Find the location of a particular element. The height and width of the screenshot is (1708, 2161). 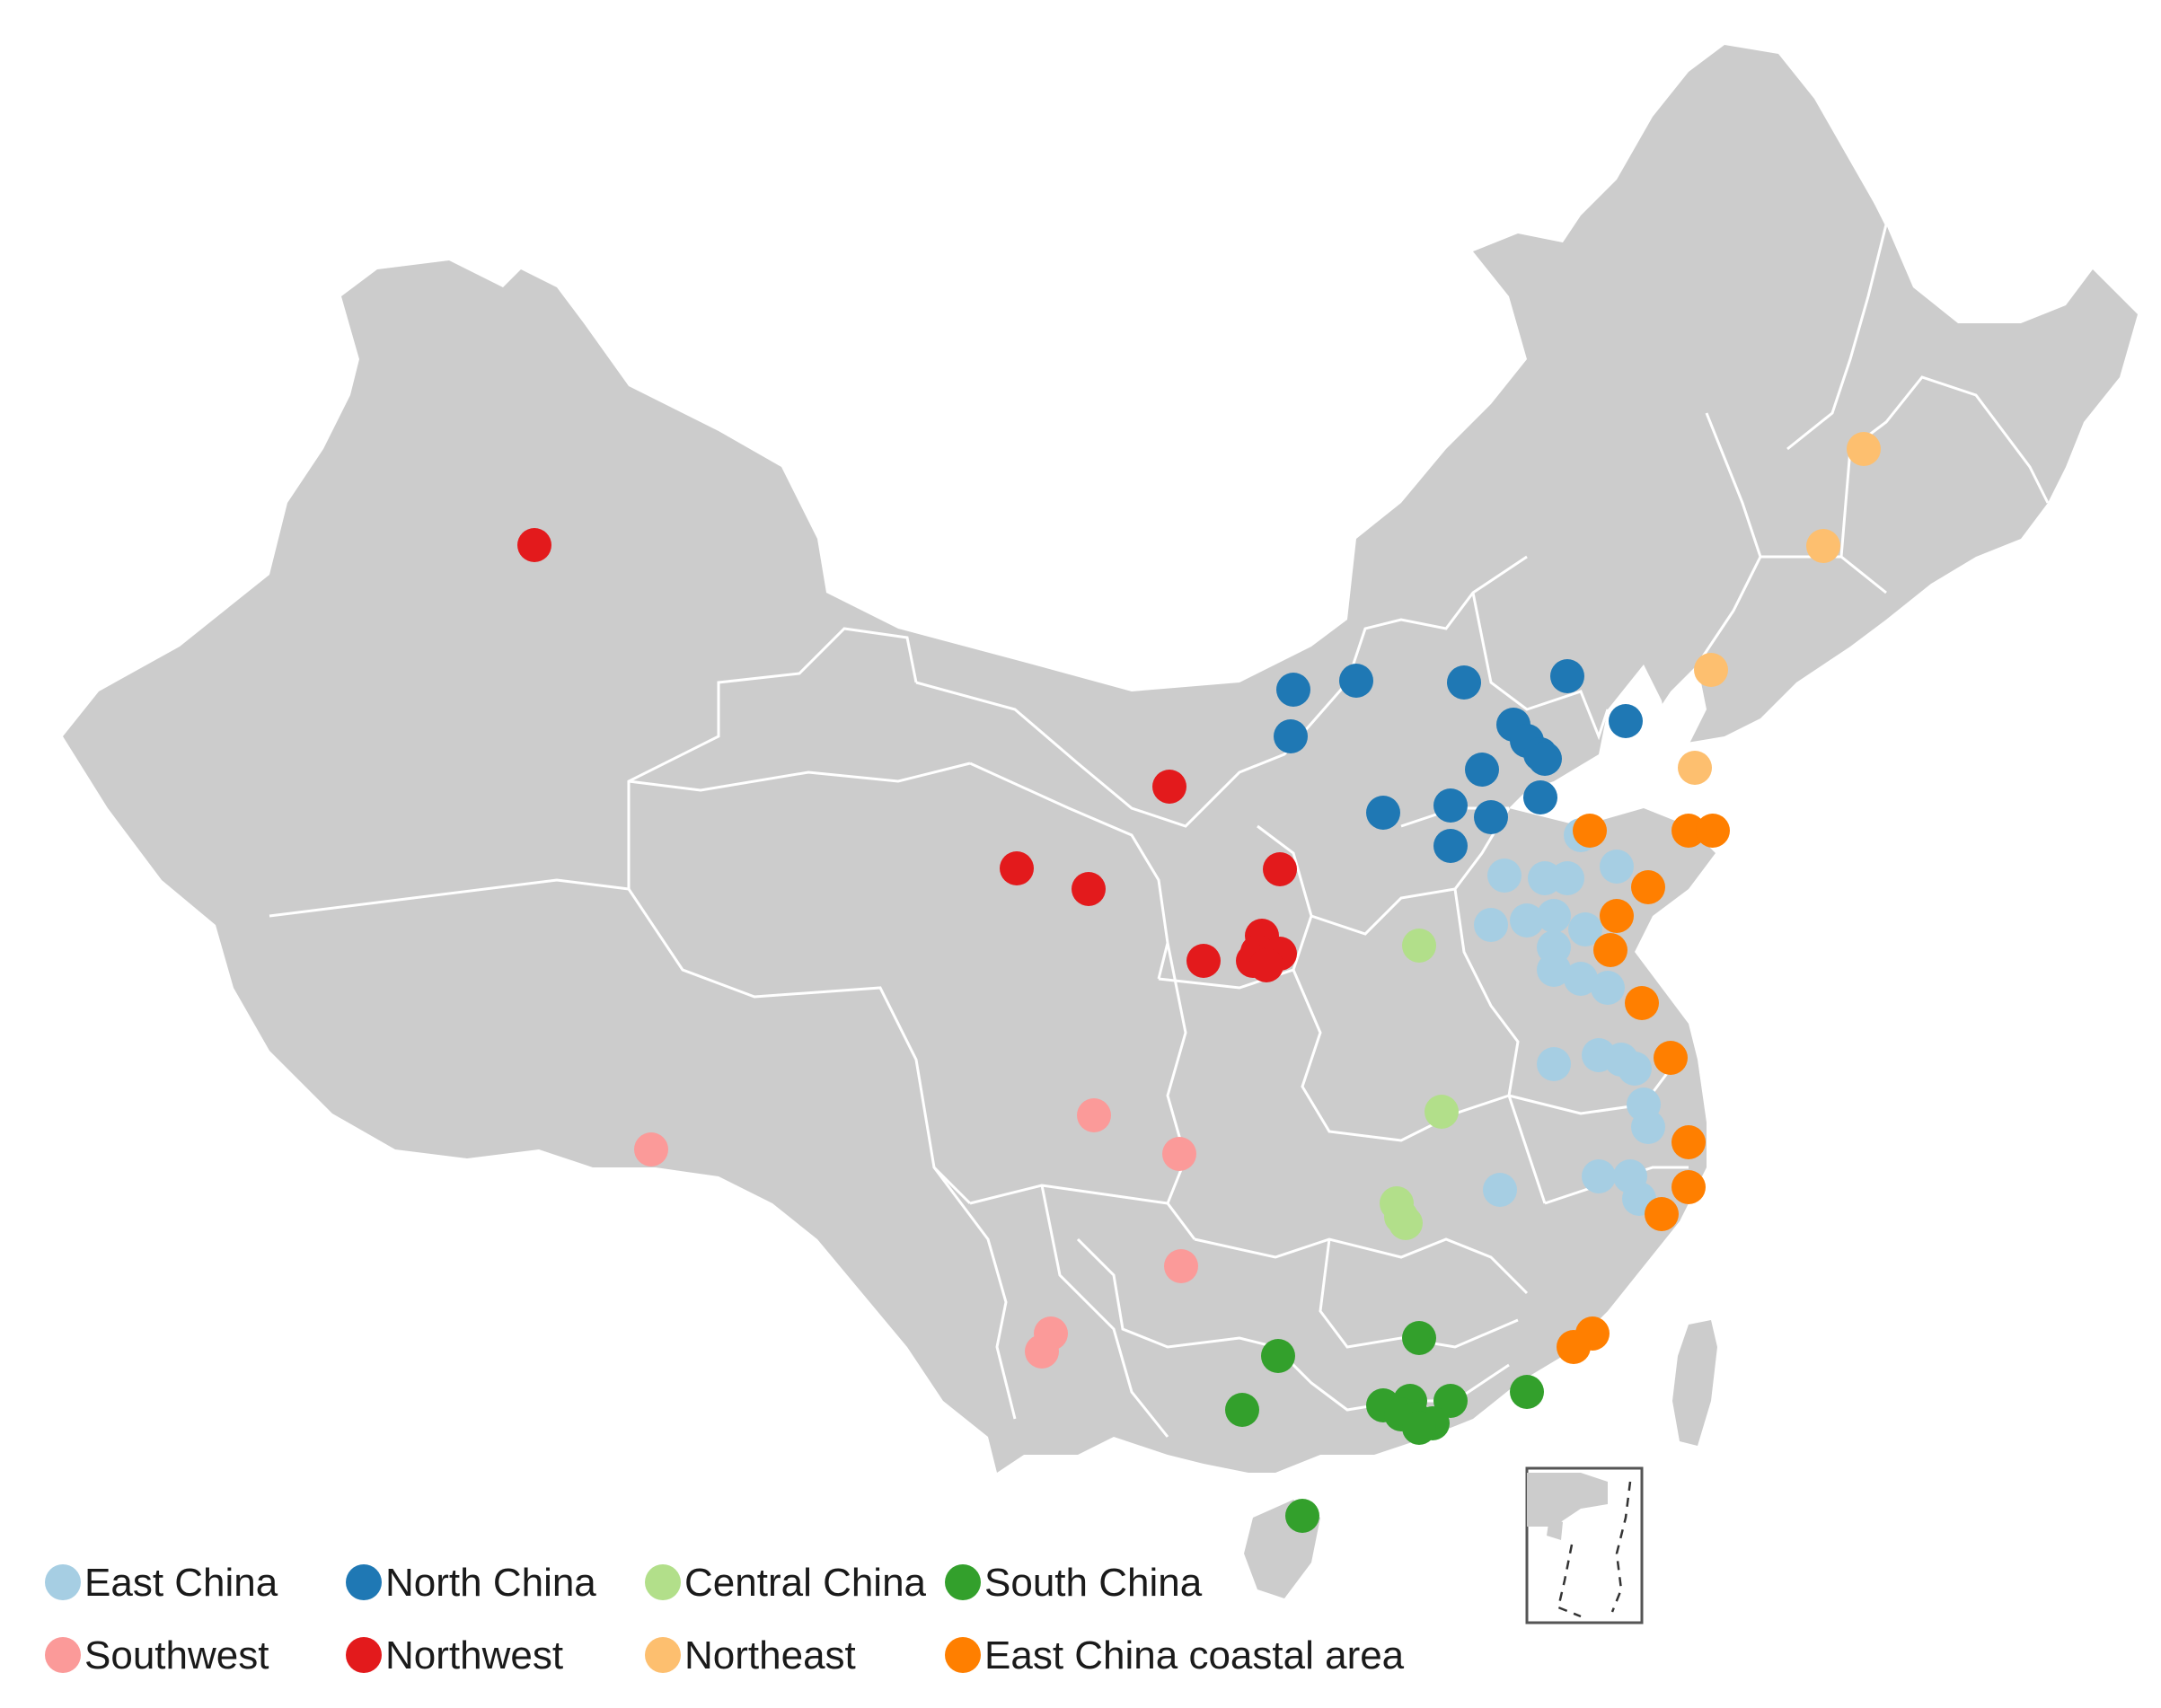

legend-item-central: Central China is located at coordinates (786, 1583).